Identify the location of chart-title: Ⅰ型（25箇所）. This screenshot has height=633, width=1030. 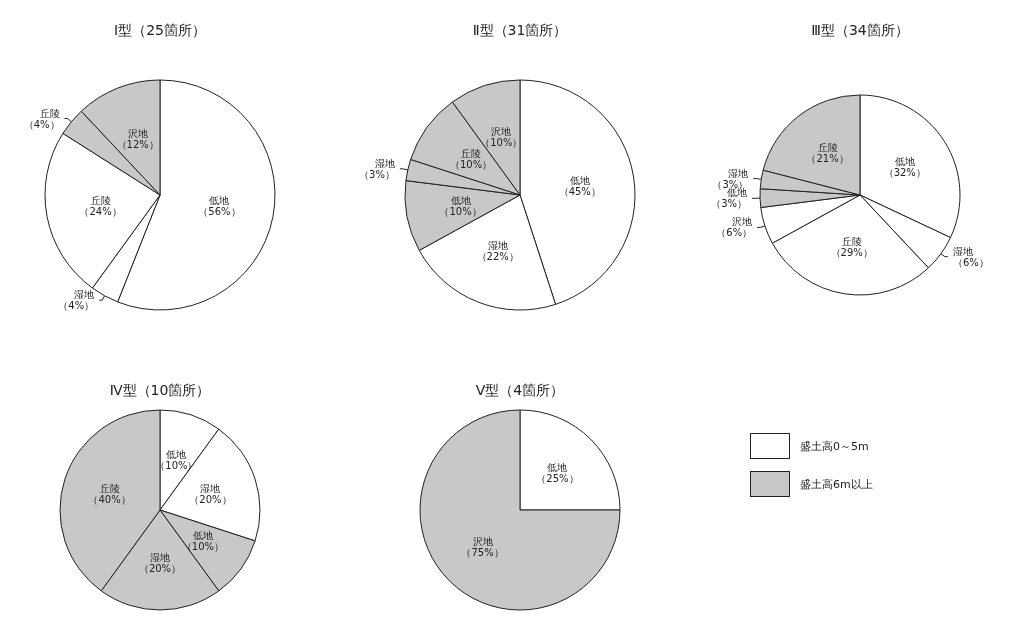
(160, 30).